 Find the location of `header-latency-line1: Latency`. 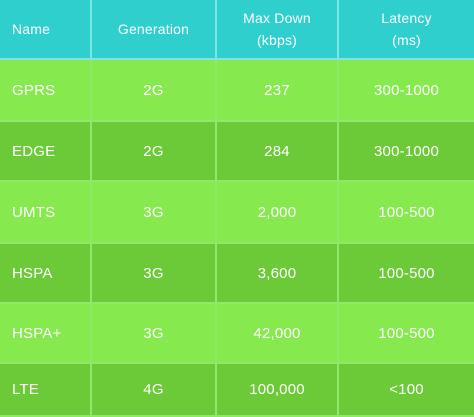

header-latency-line1: Latency is located at coordinates (406, 18).